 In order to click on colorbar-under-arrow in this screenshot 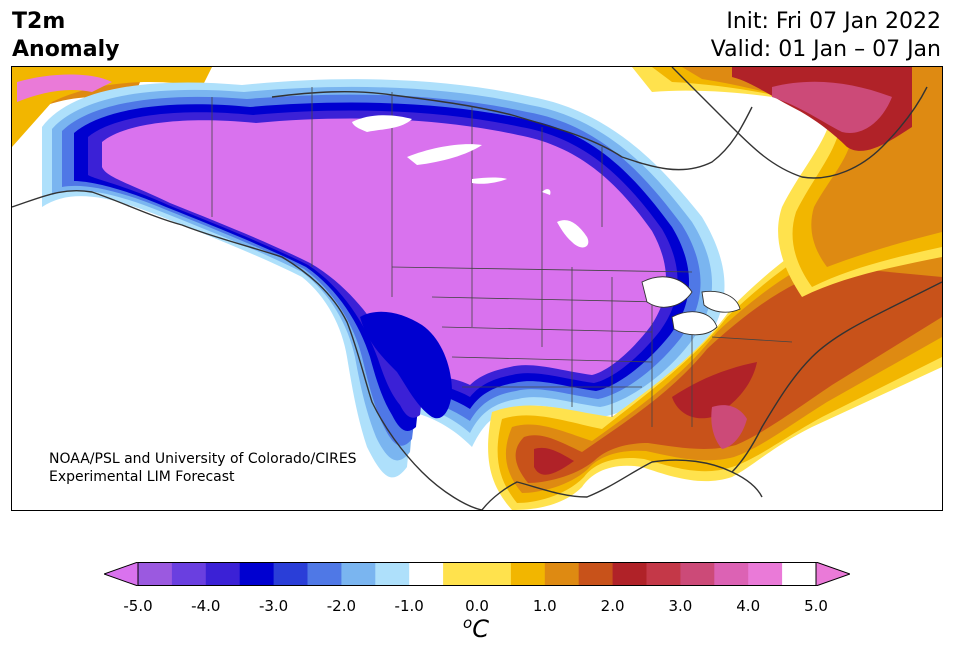, I will do `click(121, 574)`.